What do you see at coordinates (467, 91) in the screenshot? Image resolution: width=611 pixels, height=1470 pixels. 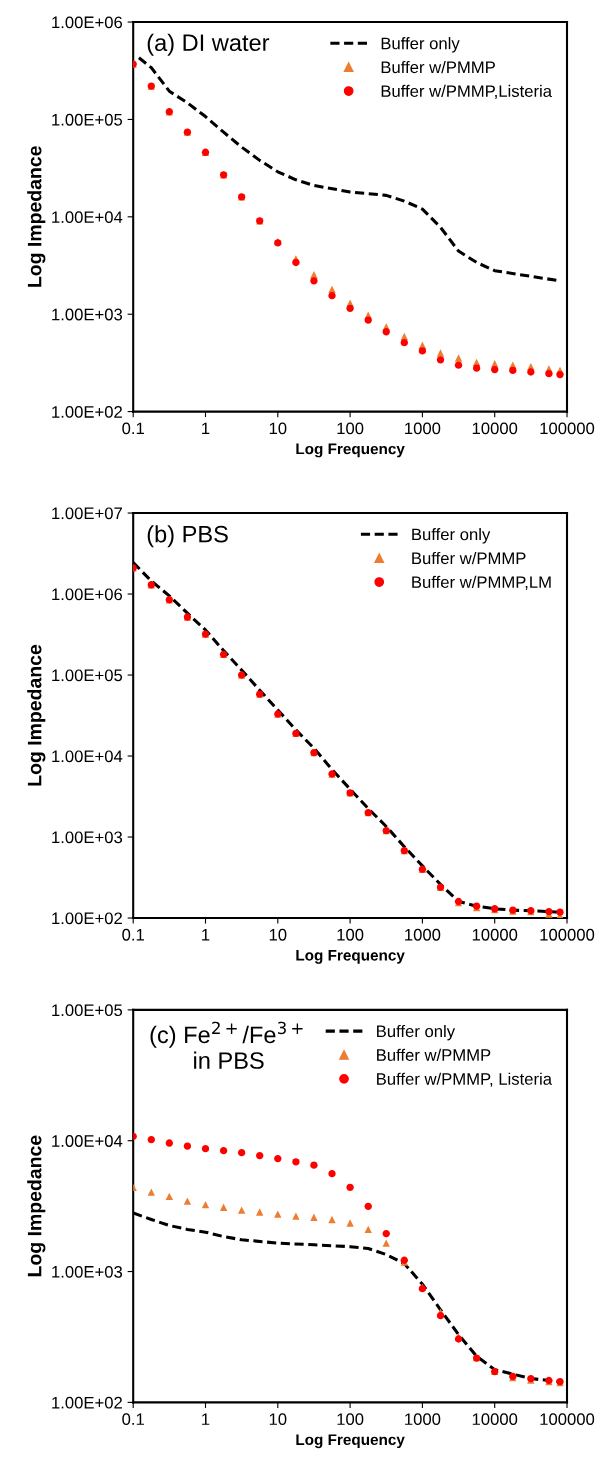 I see `legend-label: Buffer w/PMMP,Listeria` at bounding box center [467, 91].